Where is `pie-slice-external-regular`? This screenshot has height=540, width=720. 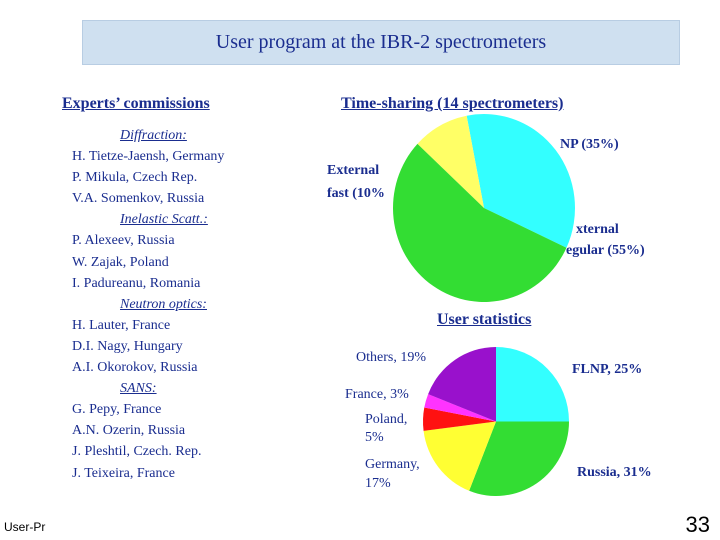
pie-slice-external-regular is located at coordinates (479, 223).